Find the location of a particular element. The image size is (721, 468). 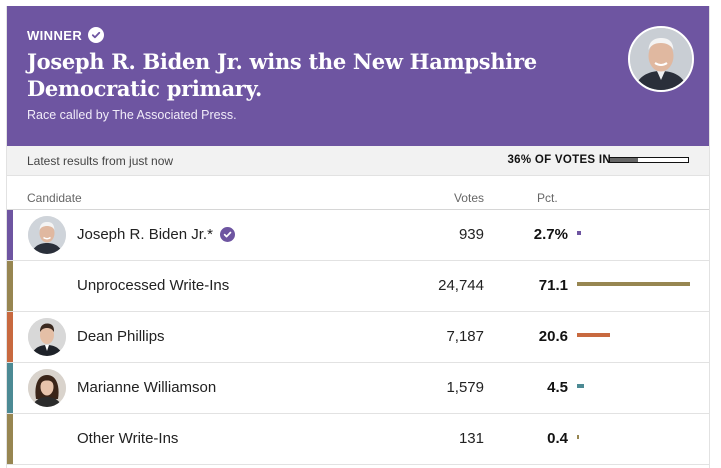

candidate-name-text: Other Write-Ins is located at coordinates (128, 438).